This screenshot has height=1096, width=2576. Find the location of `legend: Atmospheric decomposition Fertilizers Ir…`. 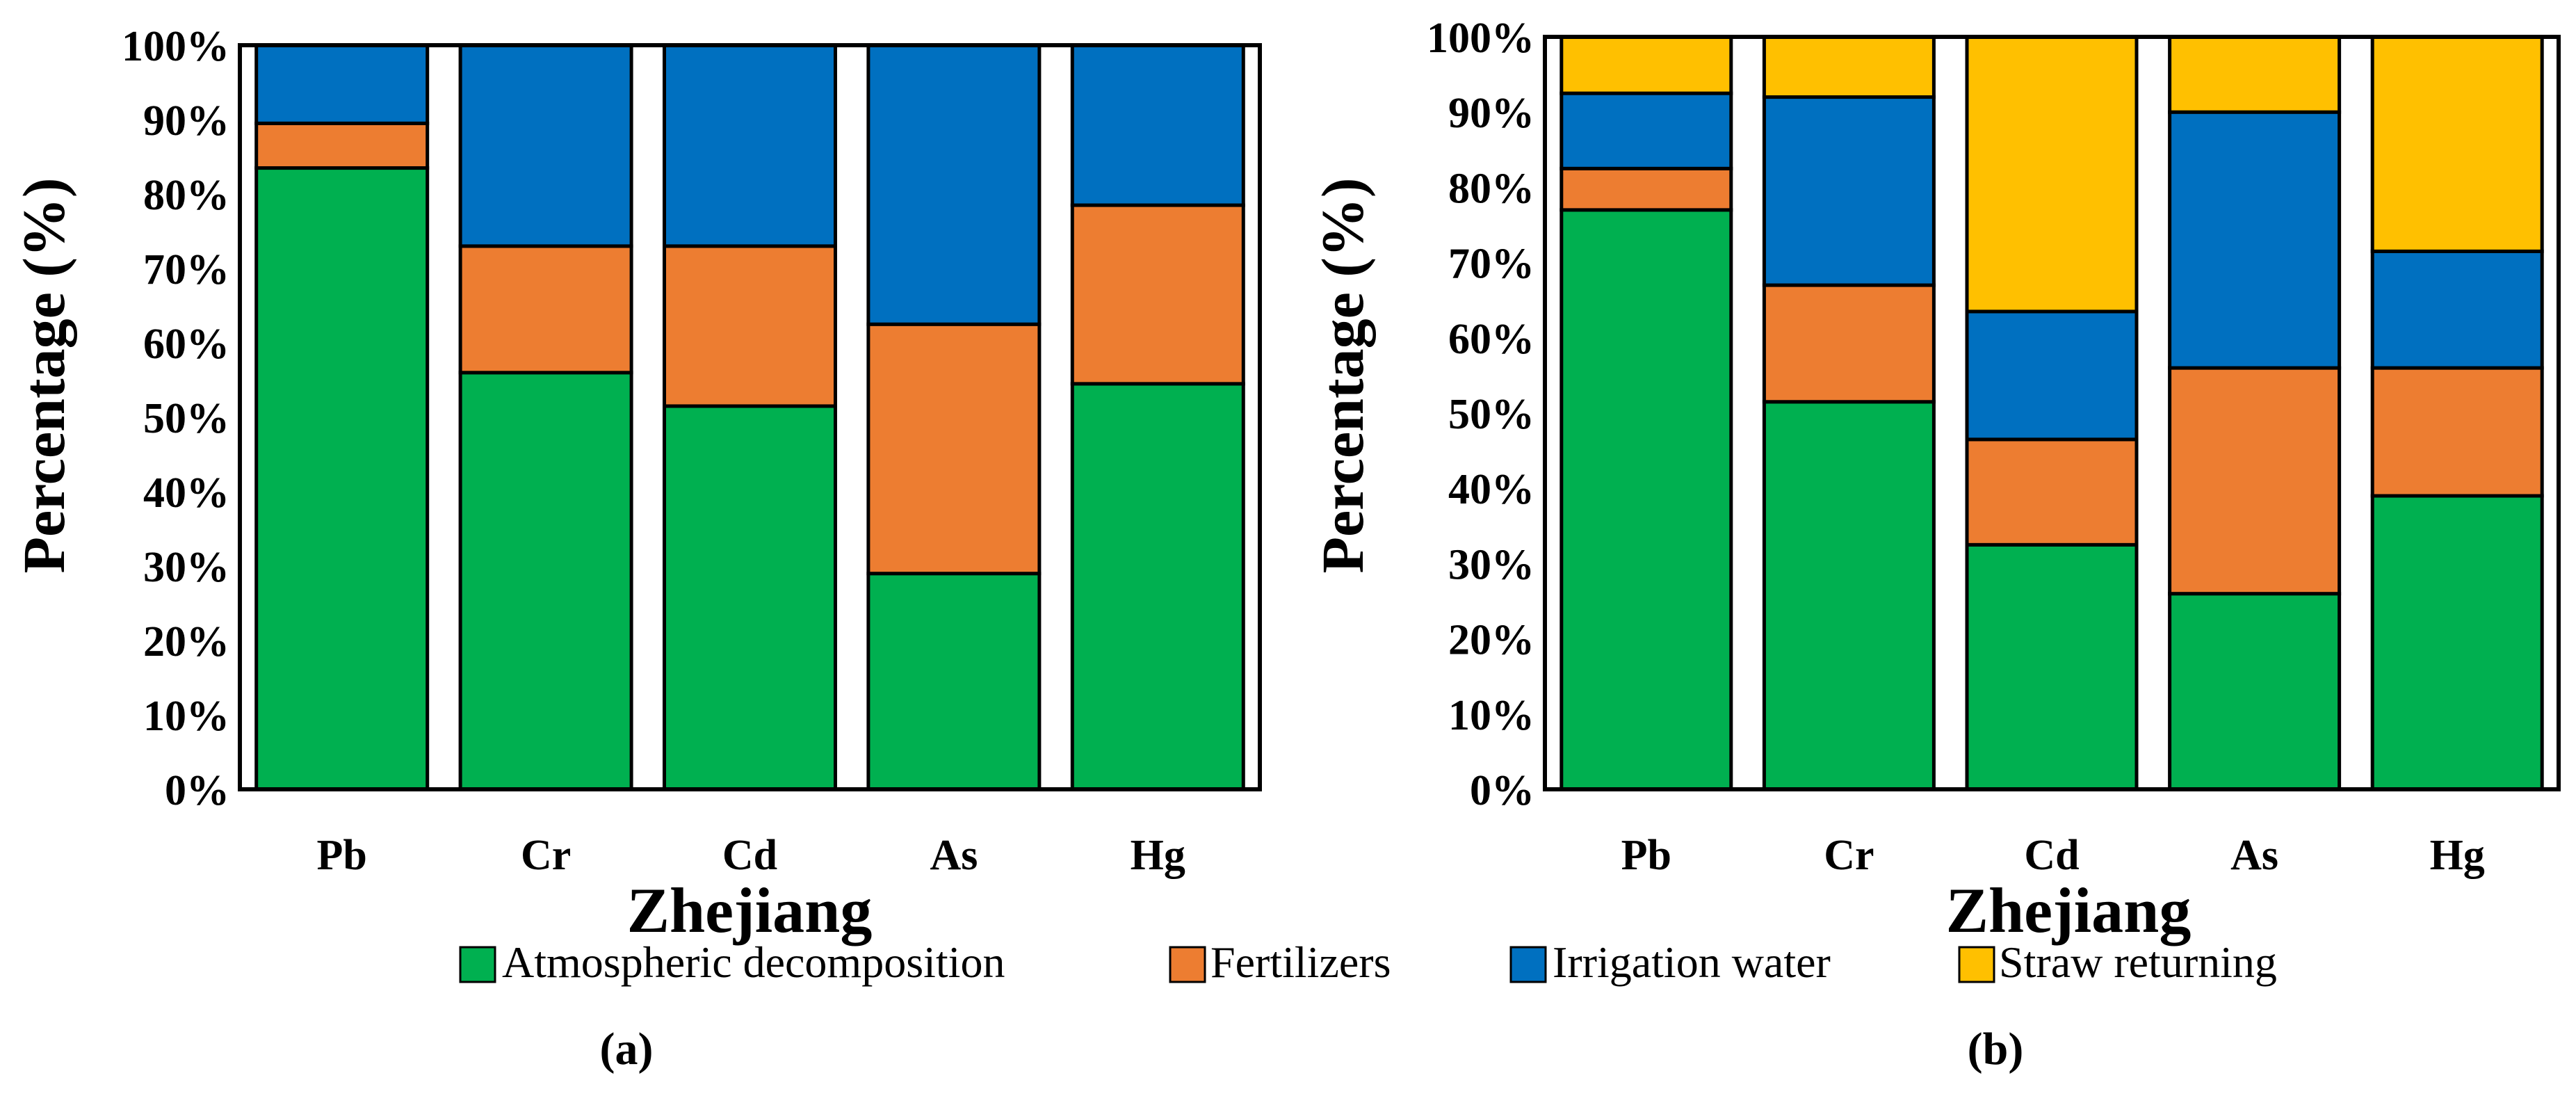

legend: Atmospheric decomposition Fertilizers Ir… is located at coordinates (1368, 962).